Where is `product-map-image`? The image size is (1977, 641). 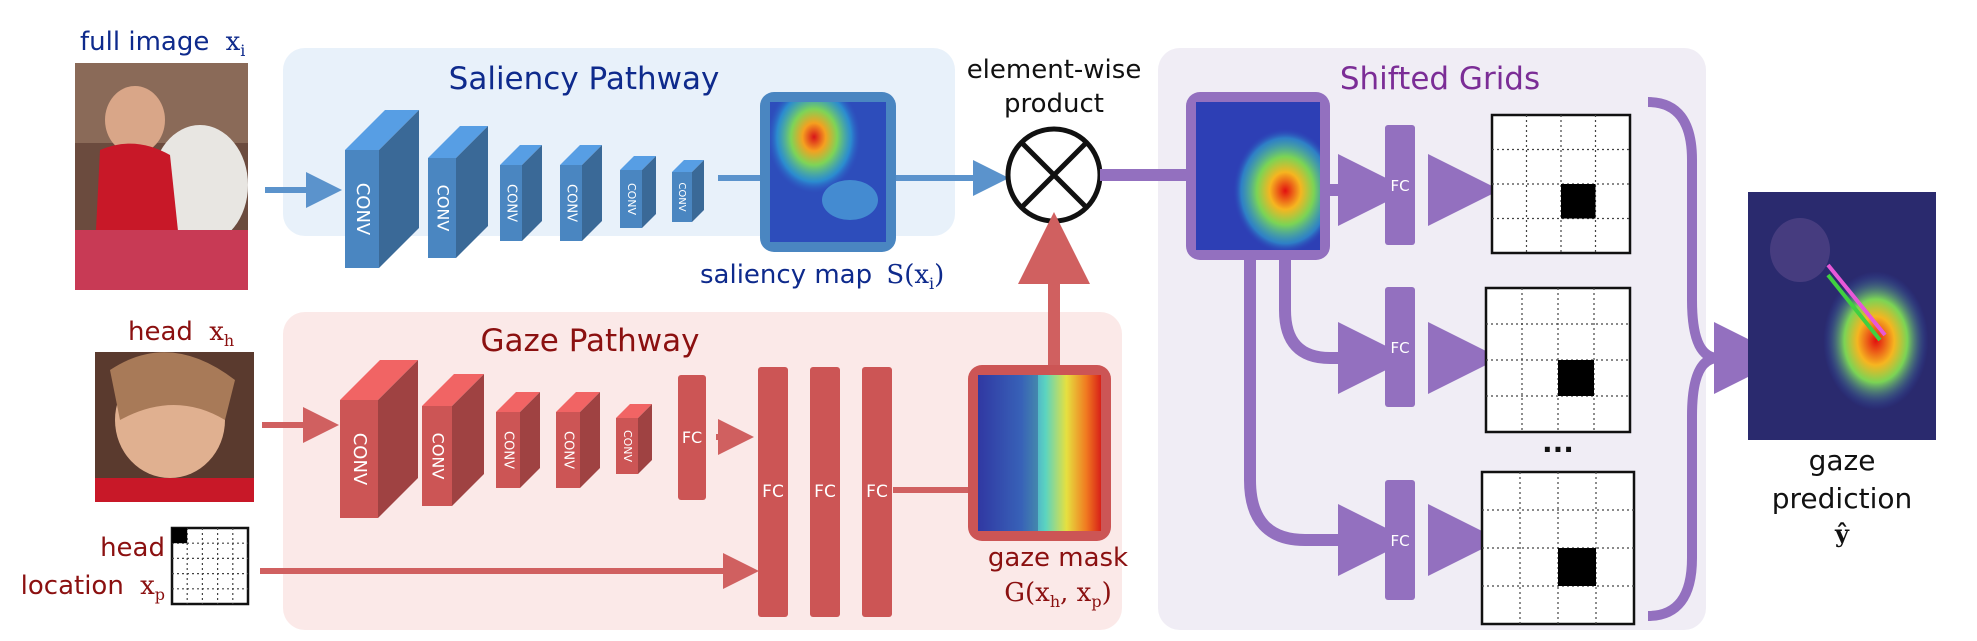
product-map-image is located at coordinates (1258, 176).